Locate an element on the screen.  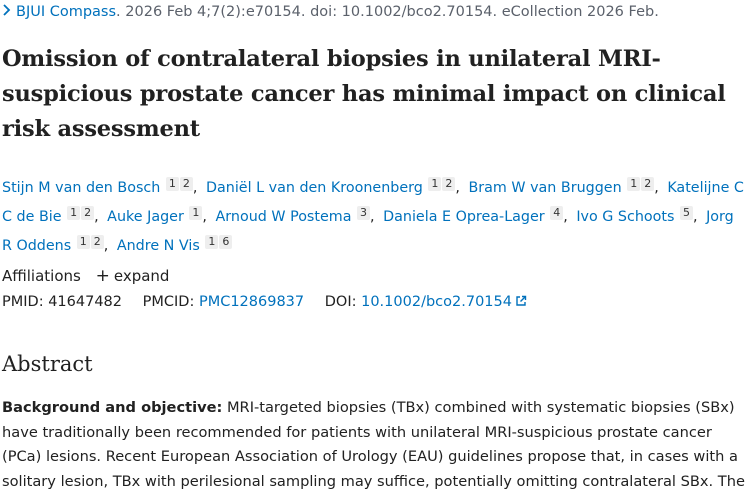
author-item: Arnoud W Postema 3, is located at coordinates (297, 215).